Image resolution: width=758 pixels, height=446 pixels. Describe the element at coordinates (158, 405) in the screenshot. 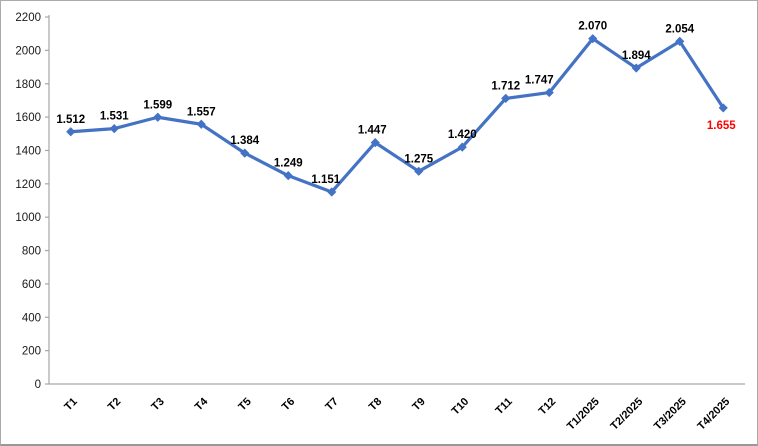

I see `x-axis-label: T3` at that location.